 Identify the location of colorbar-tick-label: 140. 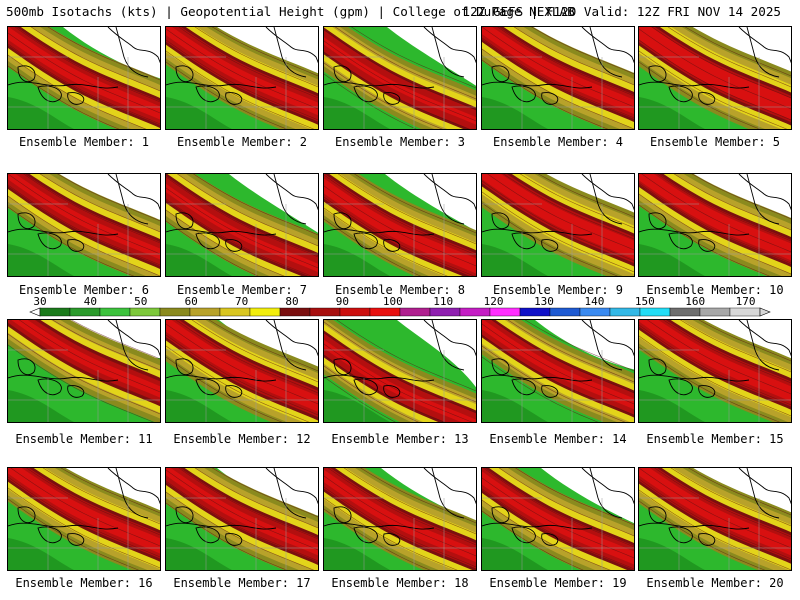
(594, 301).